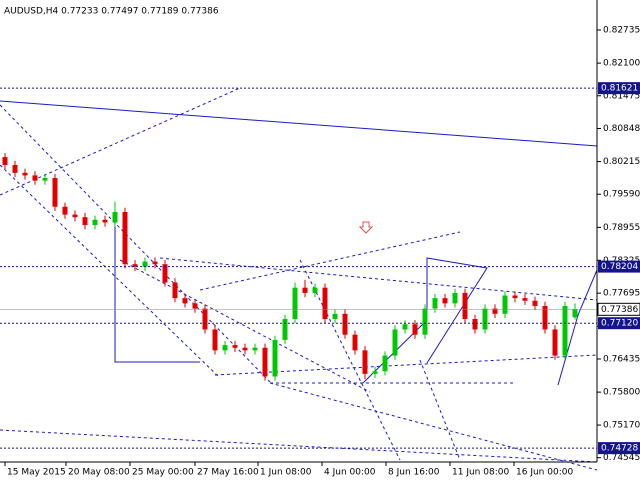  What do you see at coordinates (621, 426) in the screenshot?
I see `y-tick-label: 0.75170` at bounding box center [621, 426].